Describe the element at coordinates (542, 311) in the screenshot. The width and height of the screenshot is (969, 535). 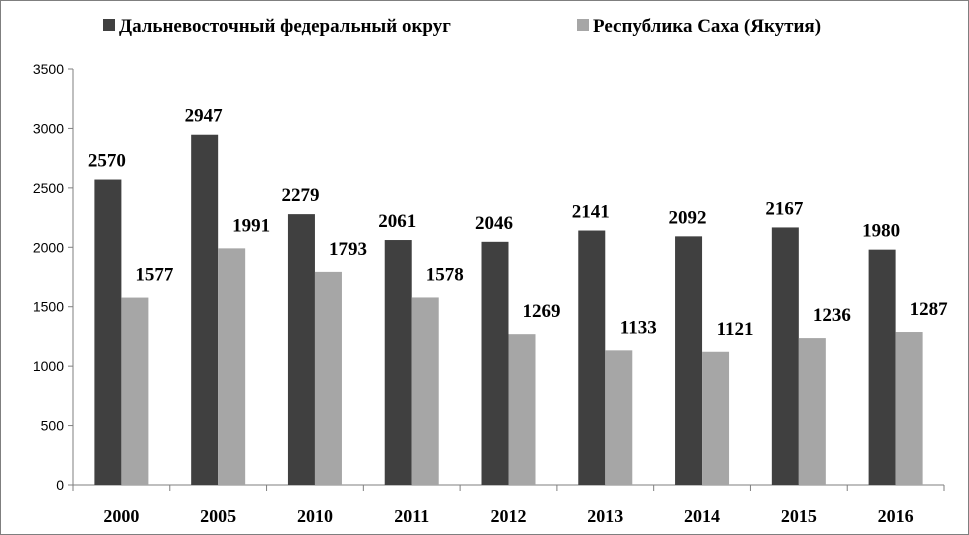
I see `data-label-sakha: 1269` at that location.